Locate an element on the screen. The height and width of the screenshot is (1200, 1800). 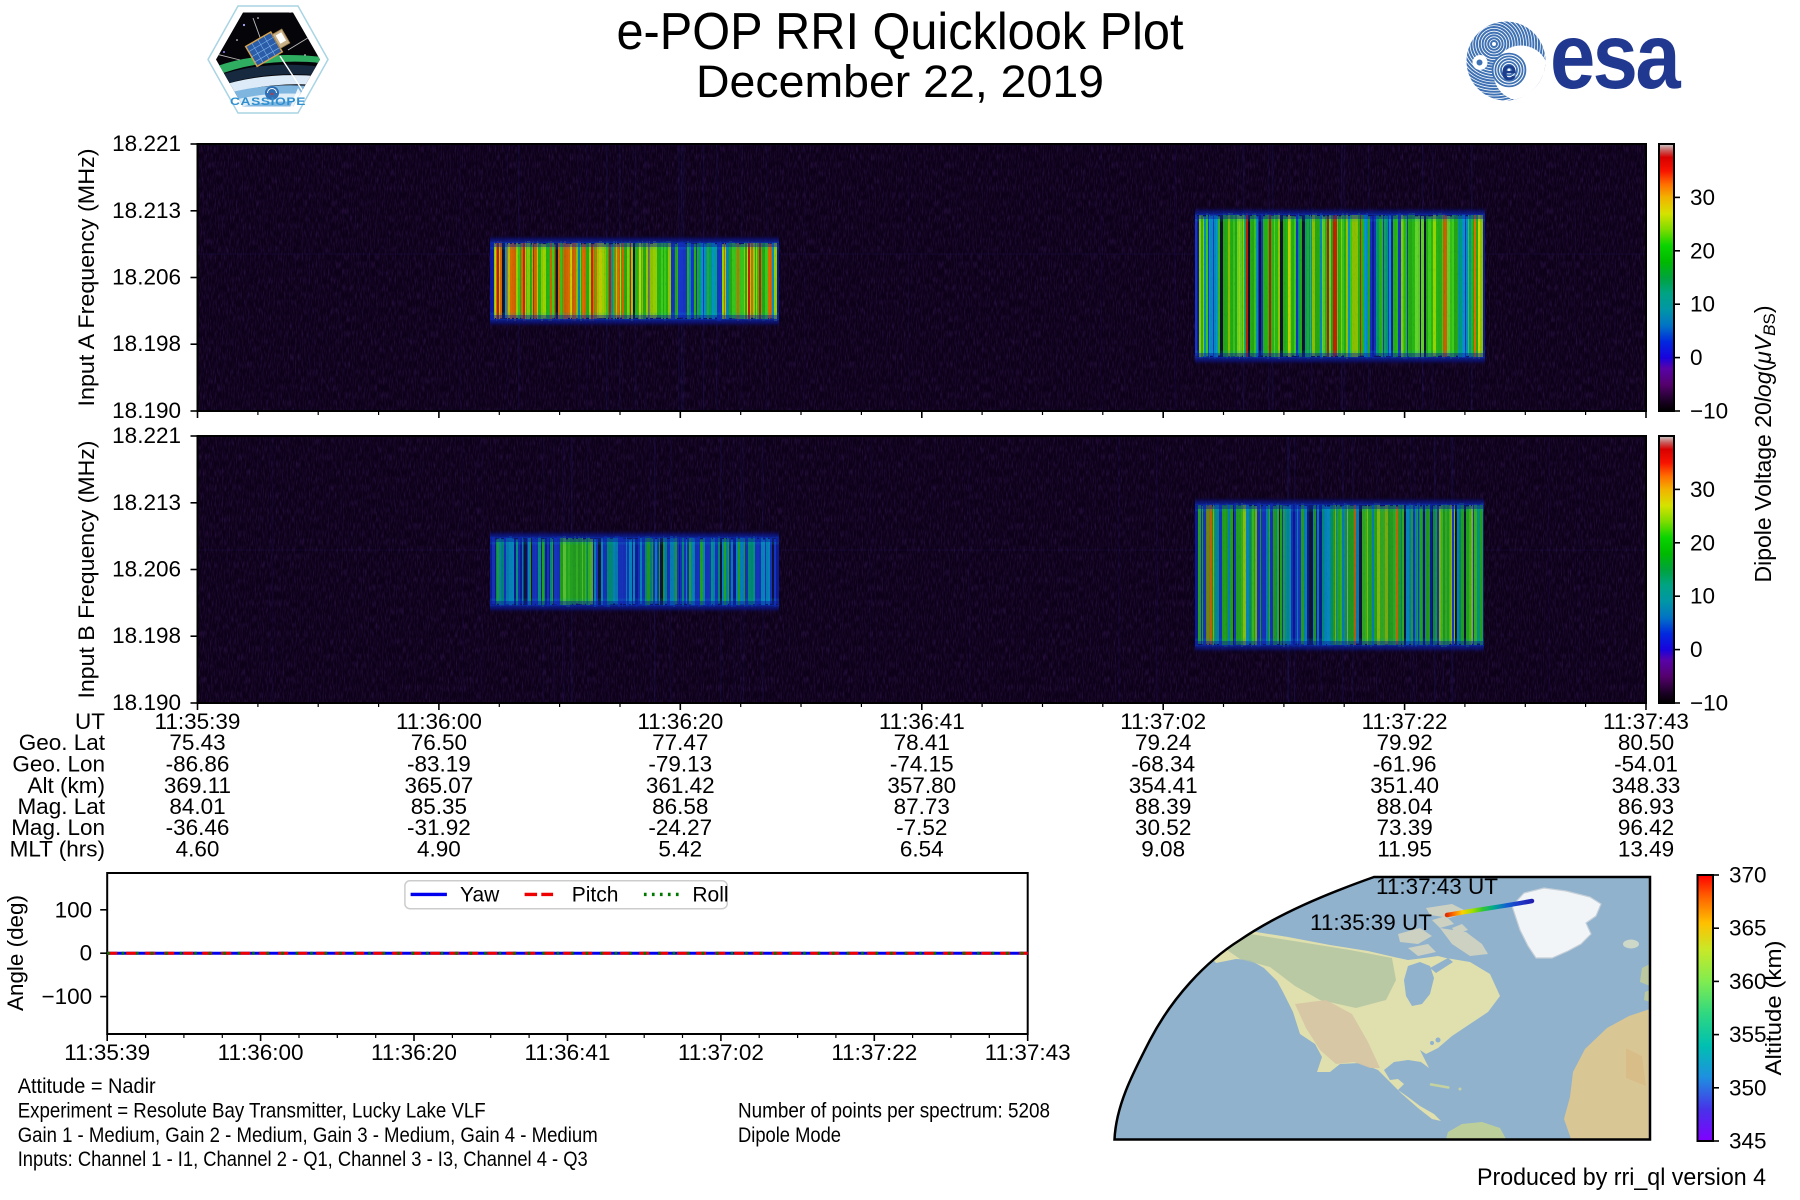
svg-text: 75.43 is located at coordinates (197, 742).